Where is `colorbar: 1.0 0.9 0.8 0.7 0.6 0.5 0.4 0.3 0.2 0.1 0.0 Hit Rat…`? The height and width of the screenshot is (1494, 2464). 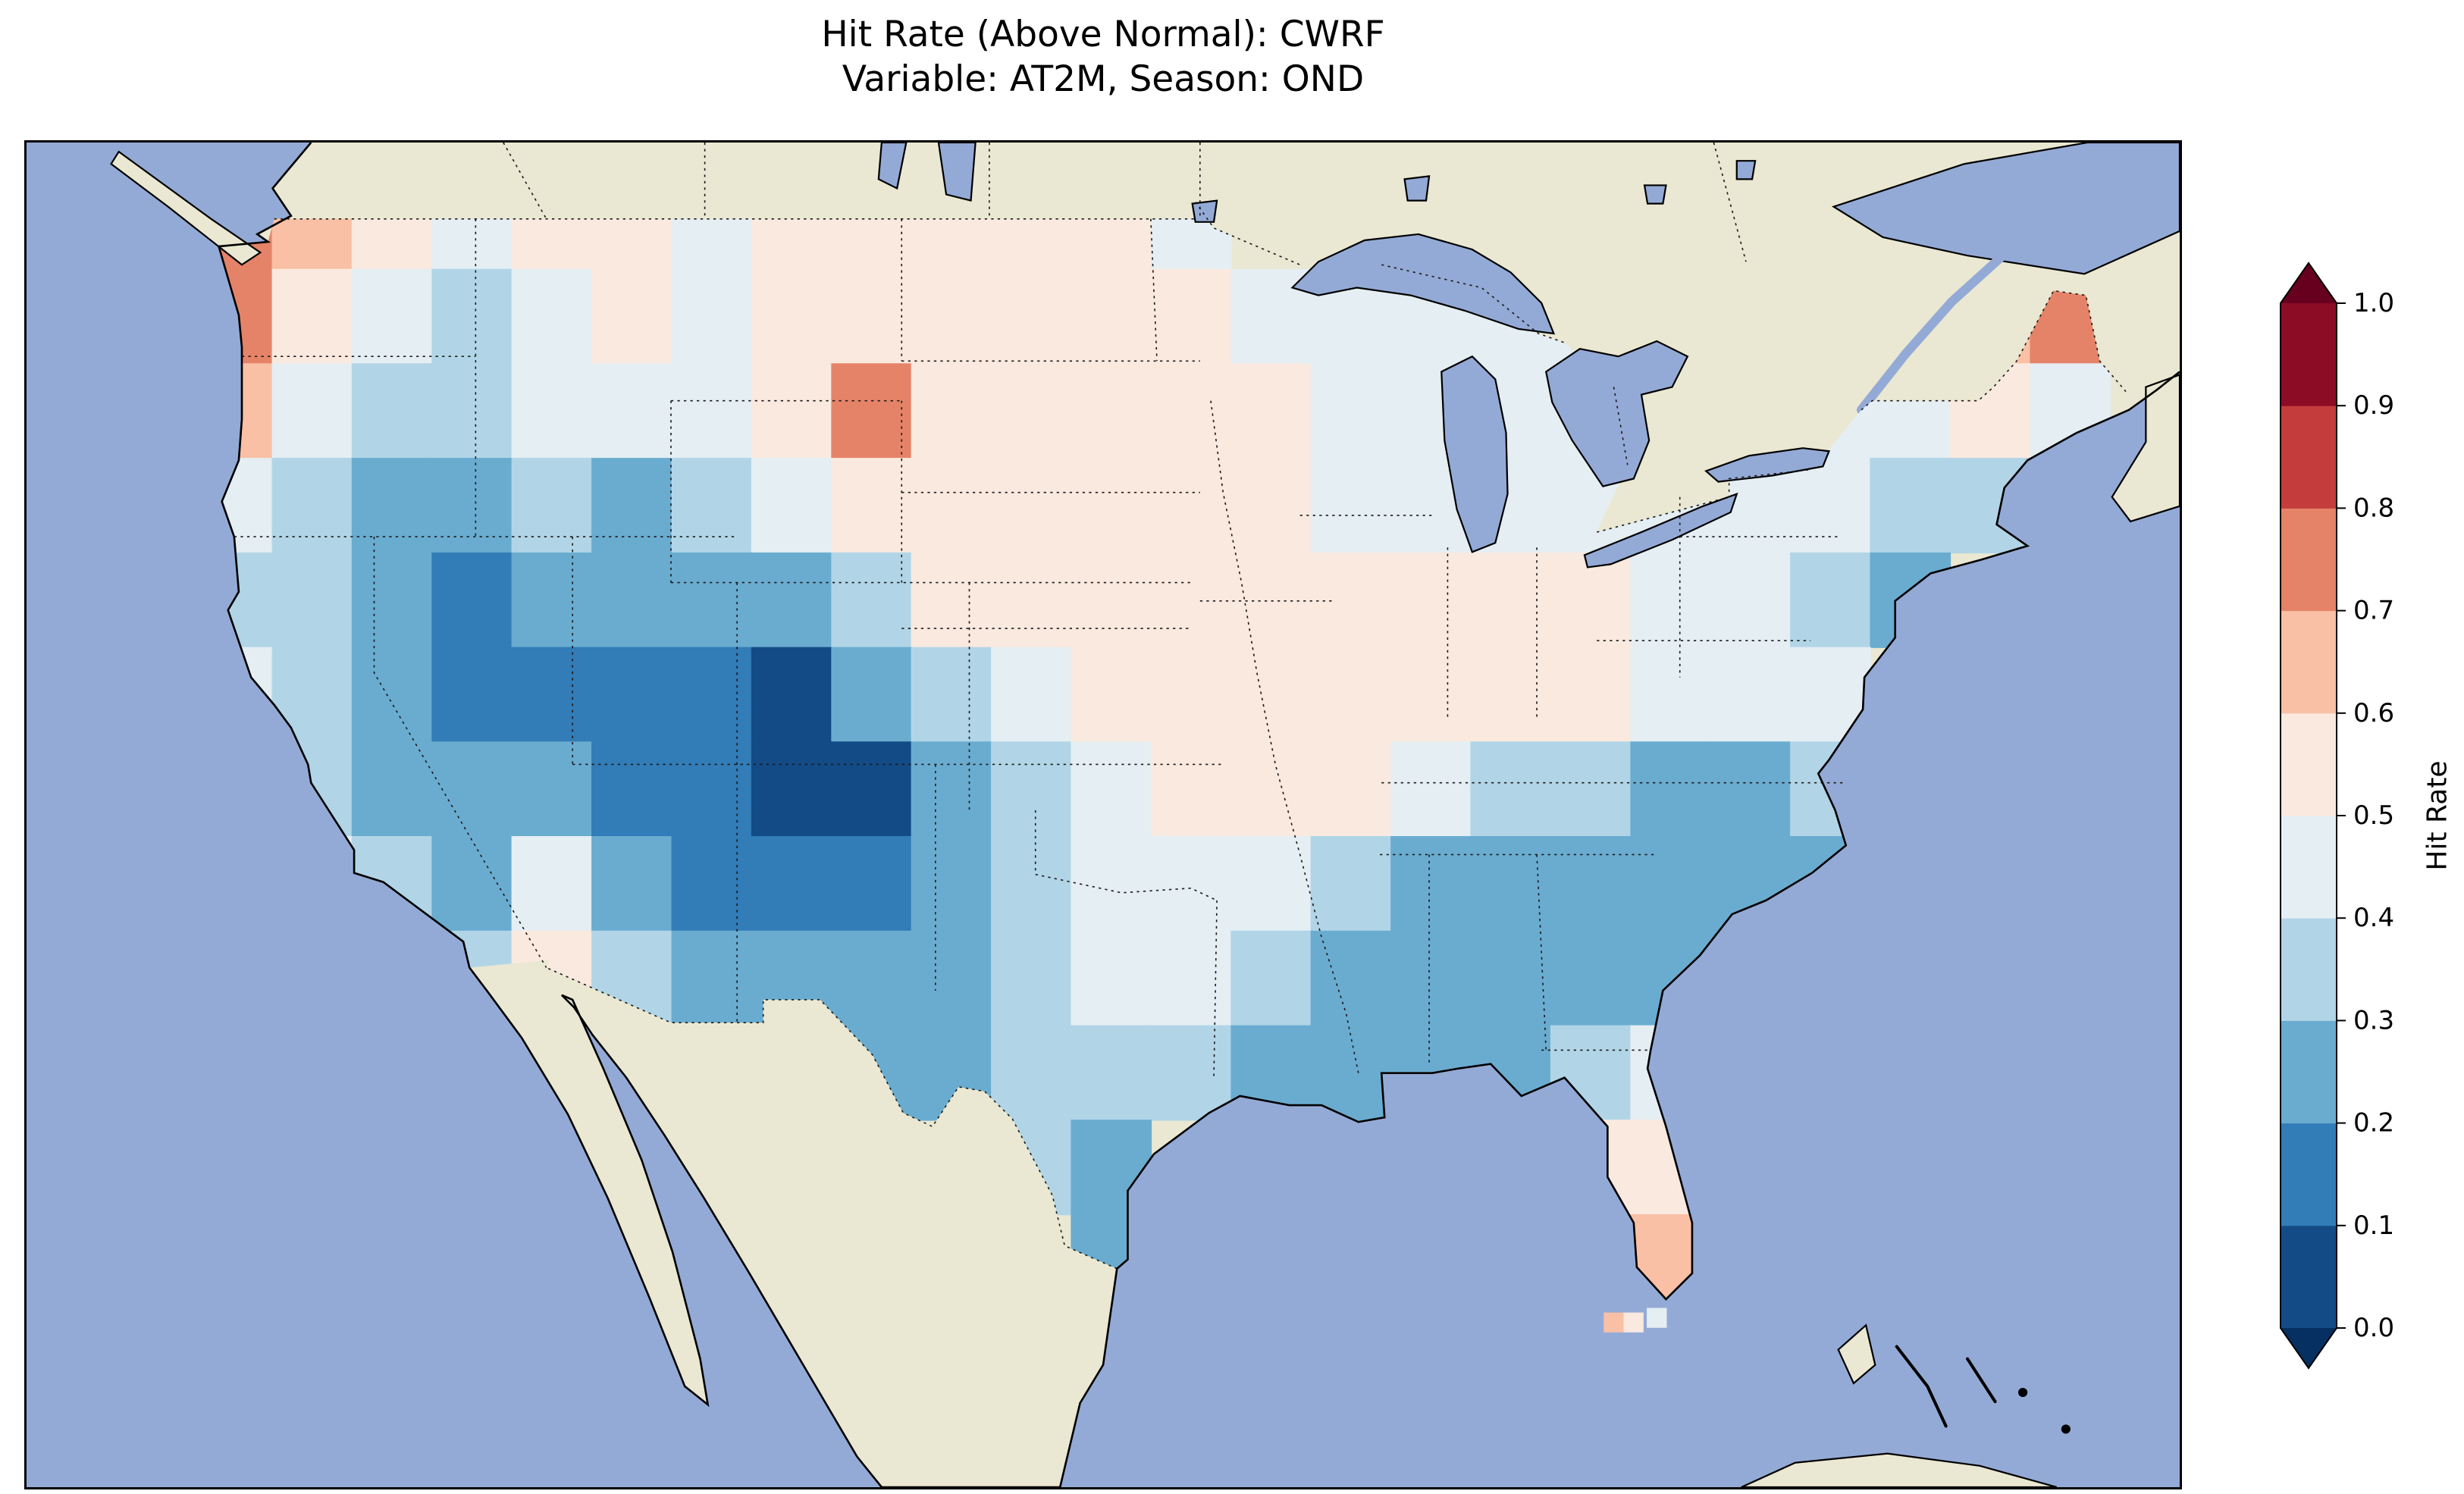 colorbar: 1.0 0.9 0.8 0.7 0.6 0.5 0.4 0.3 0.2 0.1 0.0 Hit Rat… is located at coordinates (2365, 826).